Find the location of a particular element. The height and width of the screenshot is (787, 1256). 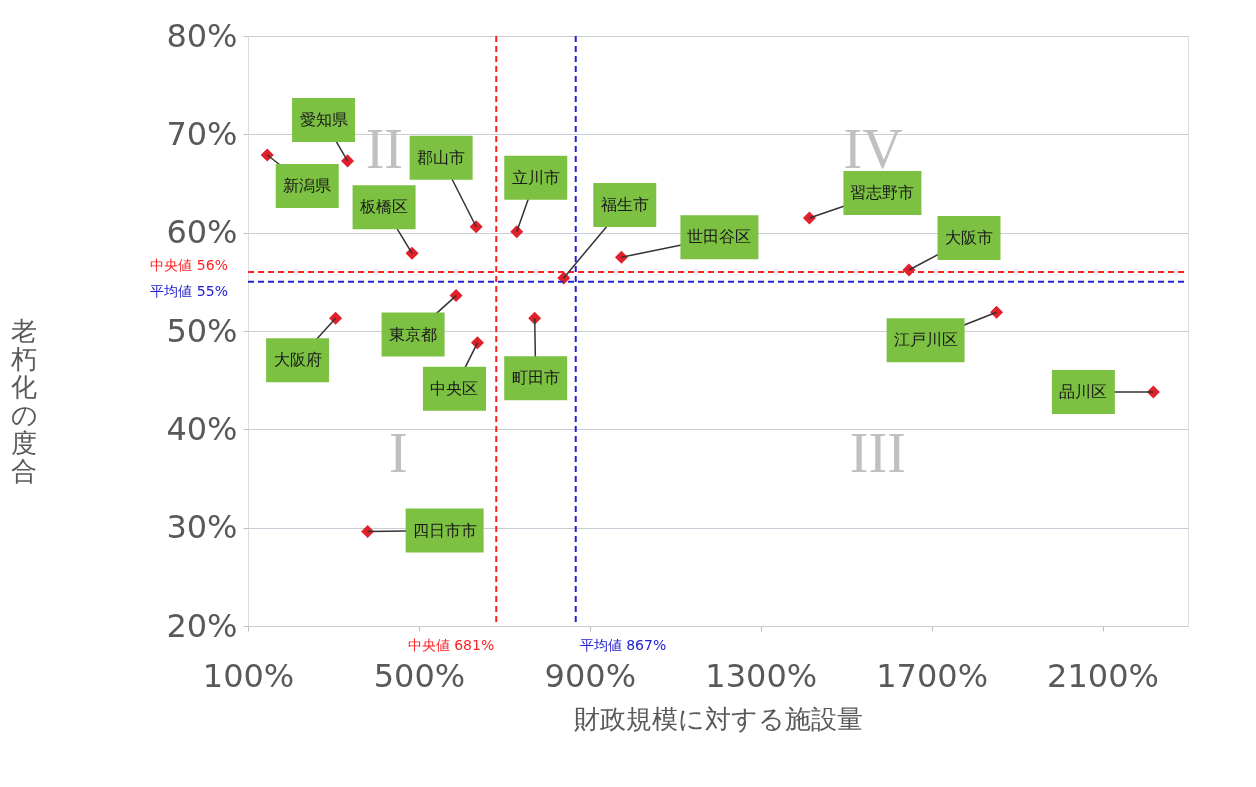

annotation: 四日市市 is located at coordinates (444, 530).